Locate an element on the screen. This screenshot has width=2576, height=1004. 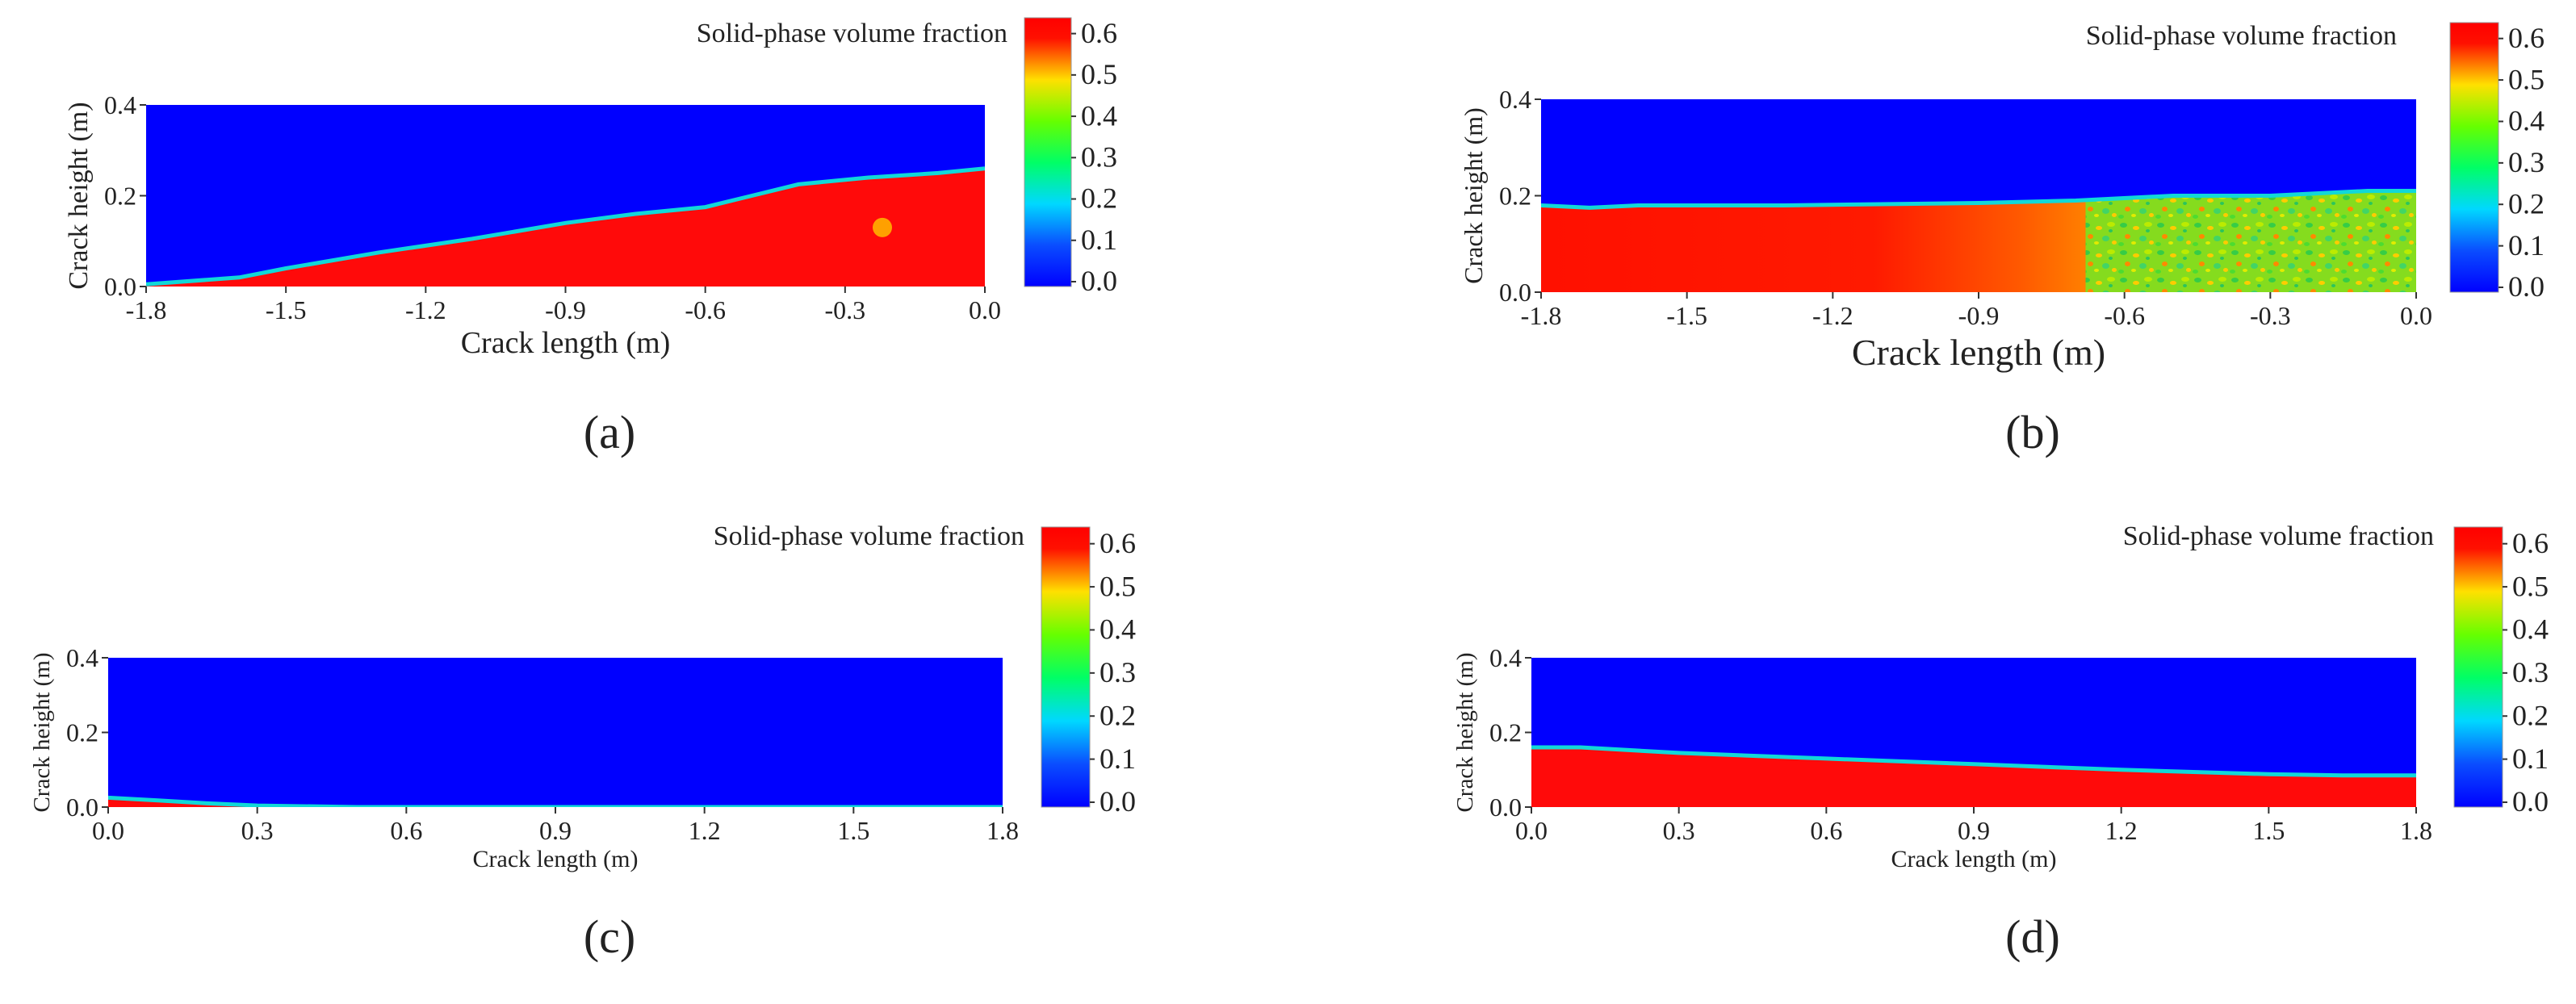
panel-d-x-axis-label: Crack length (m) is located at coordinates (1974, 859).